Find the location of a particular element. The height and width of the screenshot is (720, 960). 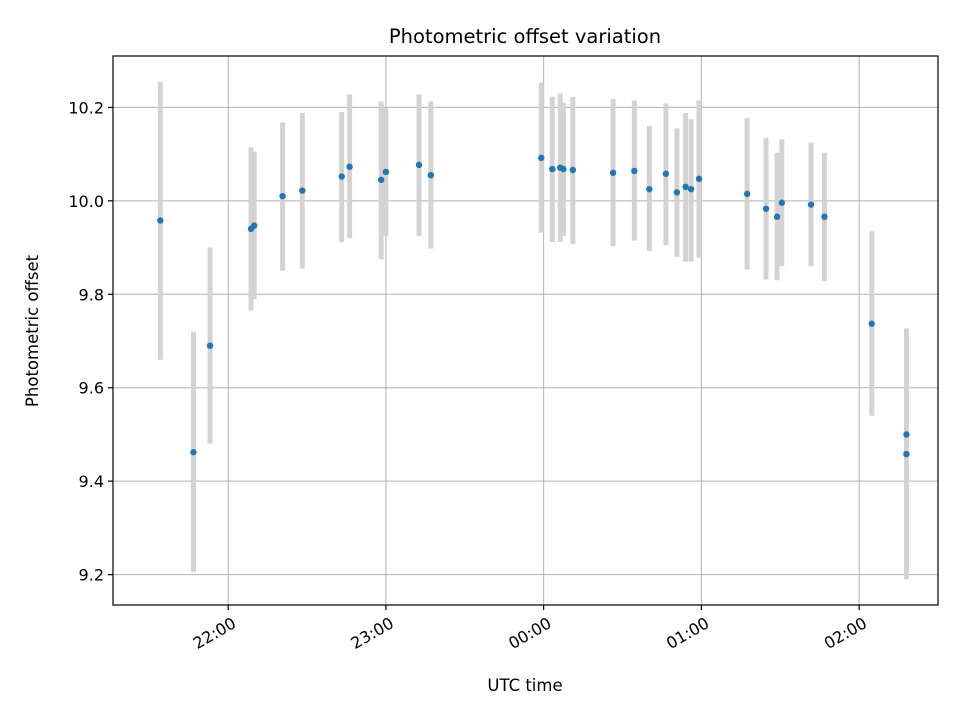

x-tick-label: 02:00 is located at coordinates (845, 633).